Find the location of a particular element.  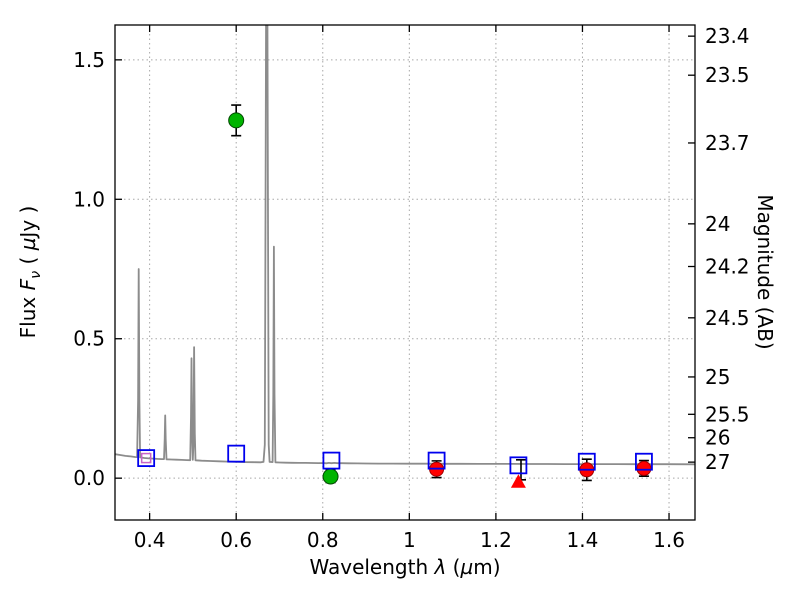

x-tick-label: 1 is located at coordinates (409, 540).